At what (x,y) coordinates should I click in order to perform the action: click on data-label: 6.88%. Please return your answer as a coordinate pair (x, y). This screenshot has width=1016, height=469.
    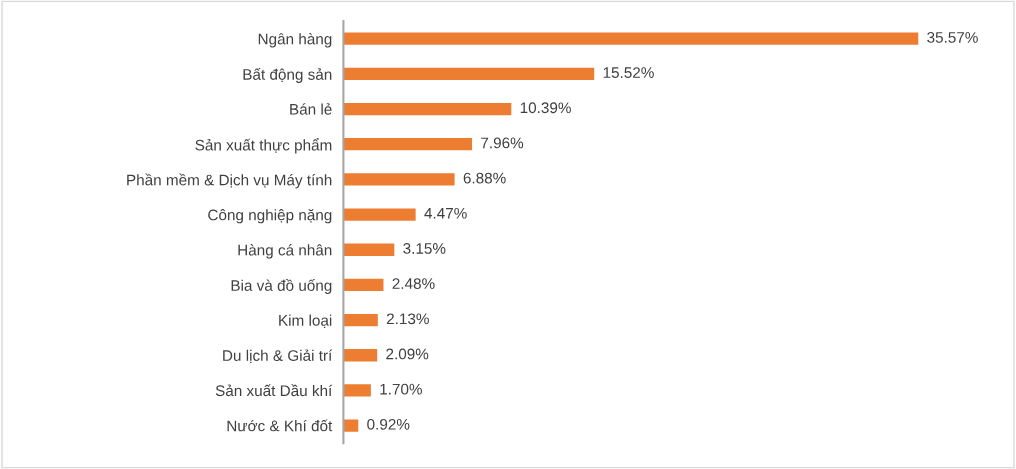
    Looking at the image, I should click on (484, 178).